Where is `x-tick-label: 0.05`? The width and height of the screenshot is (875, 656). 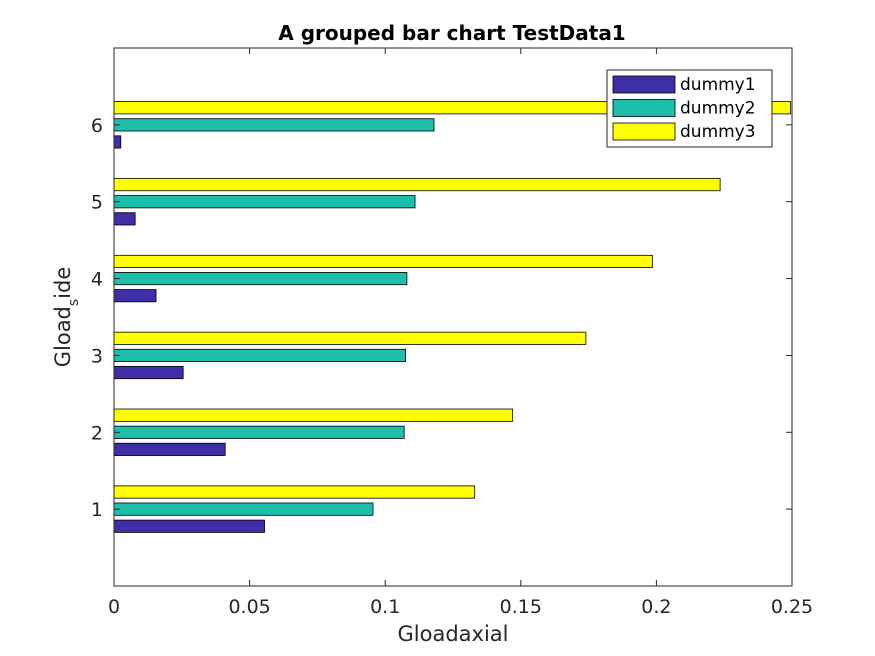
x-tick-label: 0.05 is located at coordinates (249, 607).